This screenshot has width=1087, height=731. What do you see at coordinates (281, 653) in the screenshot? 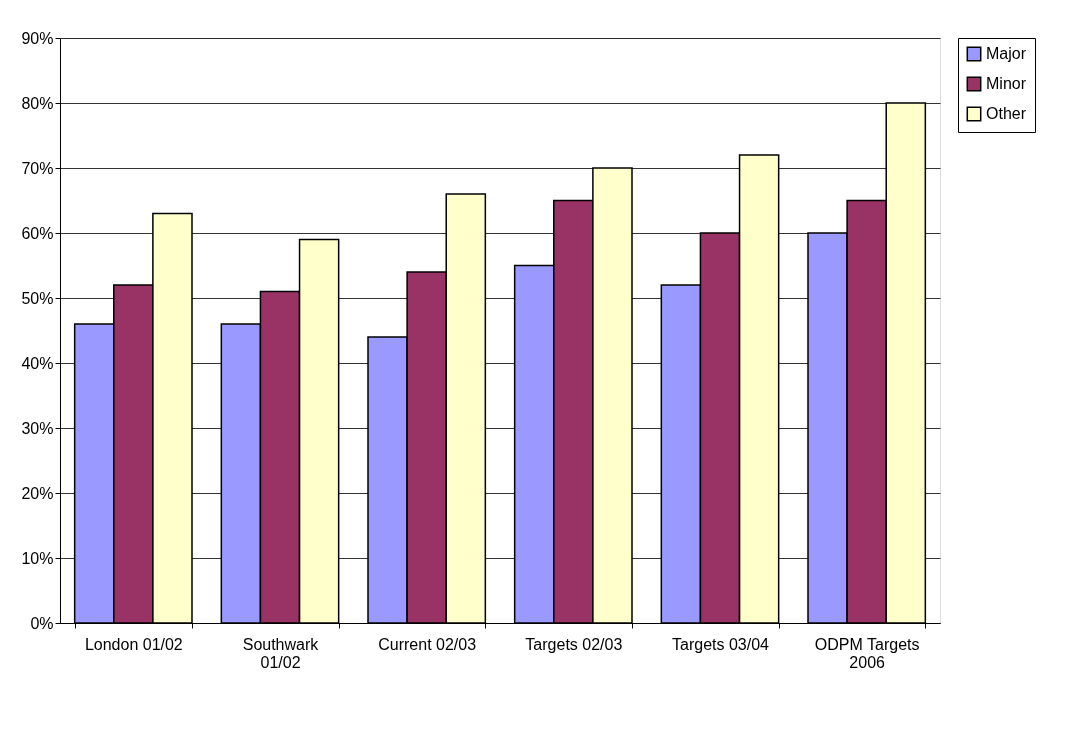
I see `x-tick-label: Southwark 01/02` at bounding box center [281, 653].